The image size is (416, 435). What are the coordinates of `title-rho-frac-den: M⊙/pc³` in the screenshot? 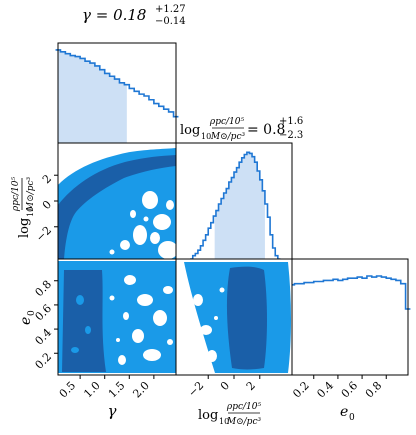 It's located at (228, 137).